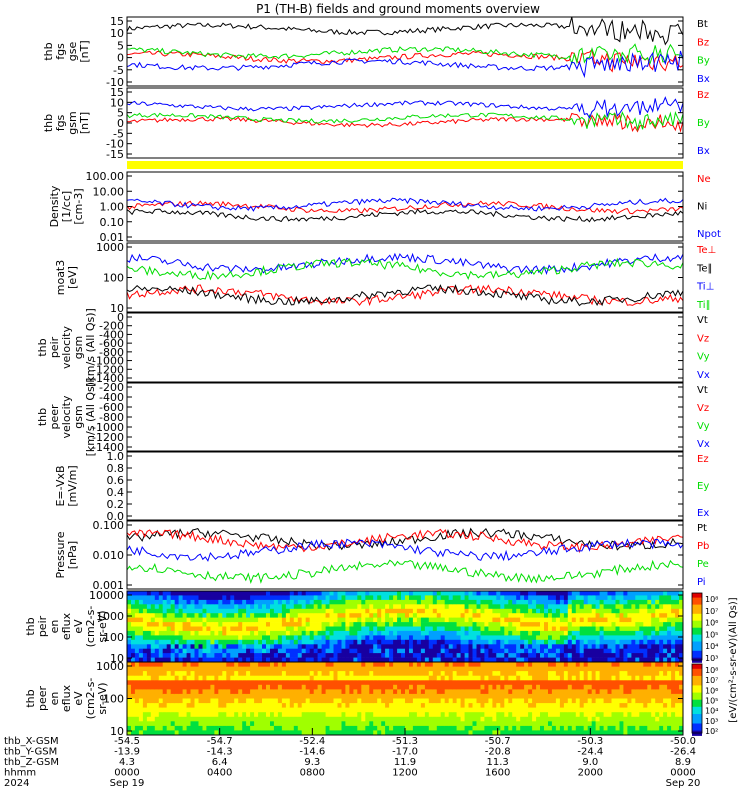 The width and height of the screenshot is (750, 800). Describe the element at coordinates (117, 731) in the screenshot. I see `y-tick-label: 10` at that location.